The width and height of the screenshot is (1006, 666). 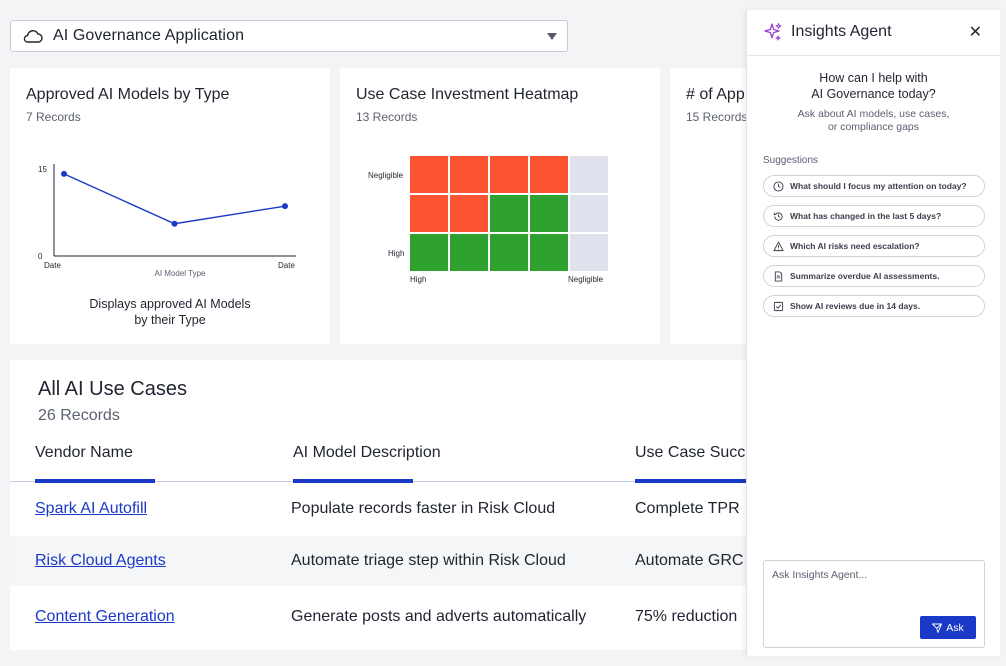 I want to click on card-title: Approved AI Models by Type, so click(x=128, y=94).